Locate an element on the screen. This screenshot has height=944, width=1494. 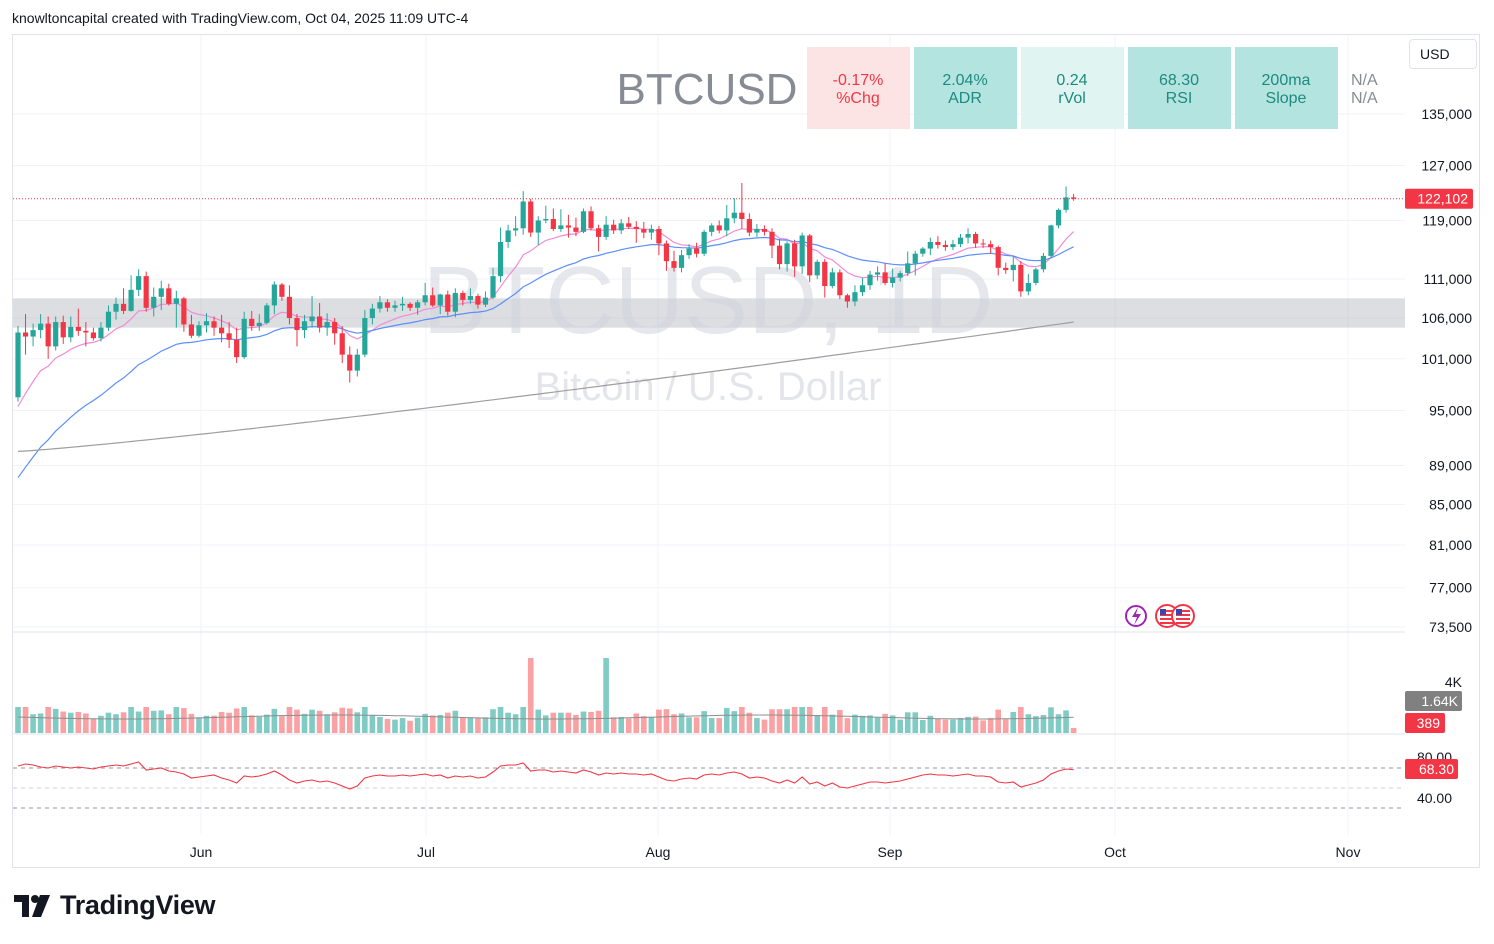
stat-value: 68.30 is located at coordinates (1179, 80).